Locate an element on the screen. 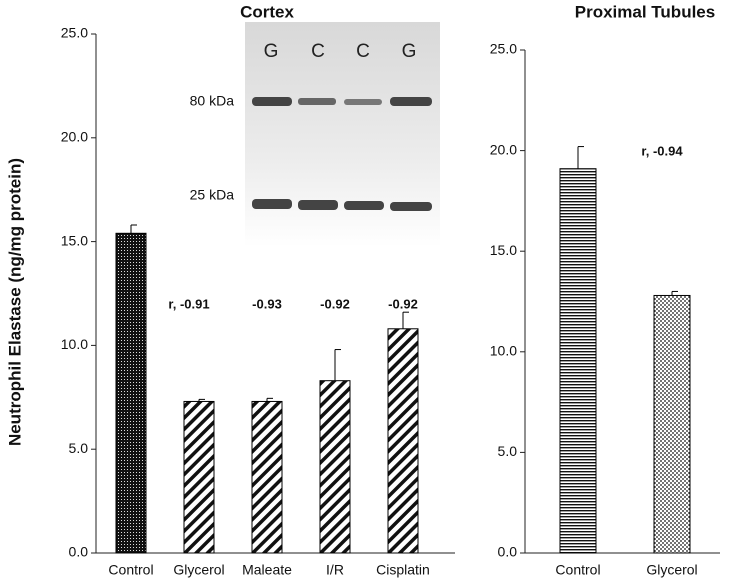  chart-title: Cortex is located at coordinates (267, 11).